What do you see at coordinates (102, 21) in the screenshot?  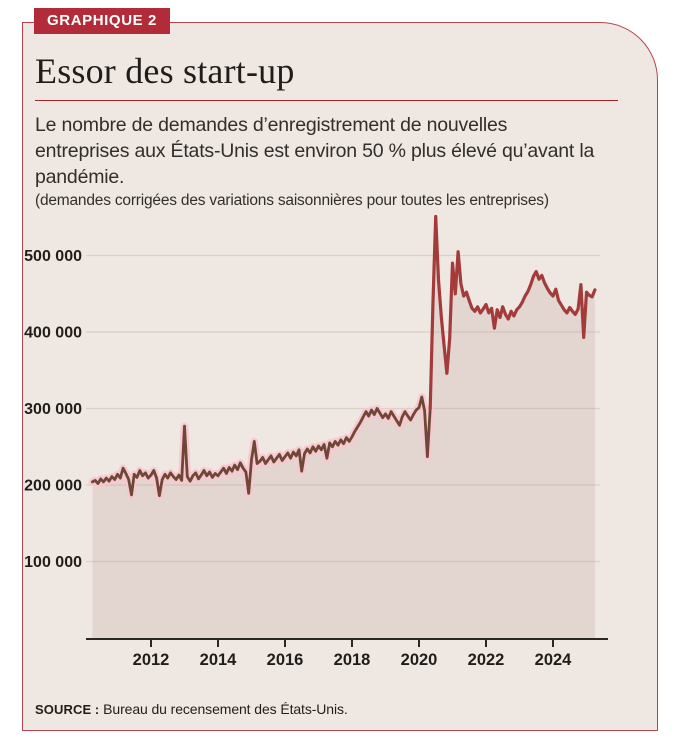 I see `graphic-number-badge: GRAPHIQUE 2` at bounding box center [102, 21].